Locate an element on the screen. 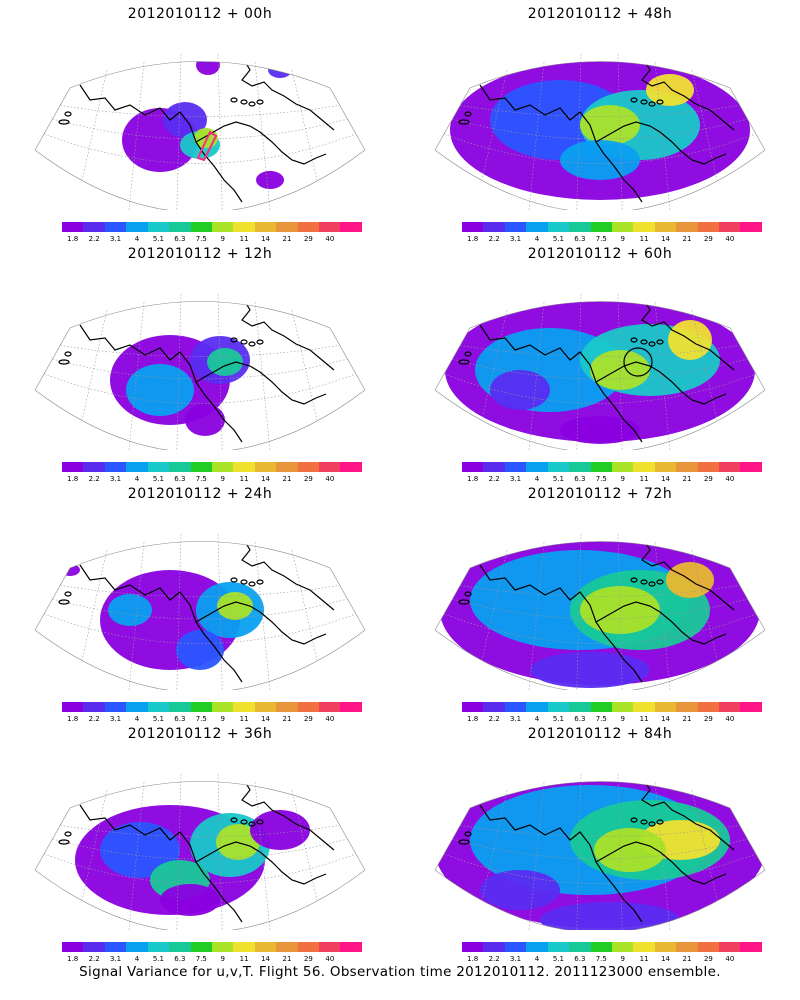 Image resolution: width=800 pixels, height=1000 pixels. panel-title: 2012010112 + 48h is located at coordinates (600, 14).